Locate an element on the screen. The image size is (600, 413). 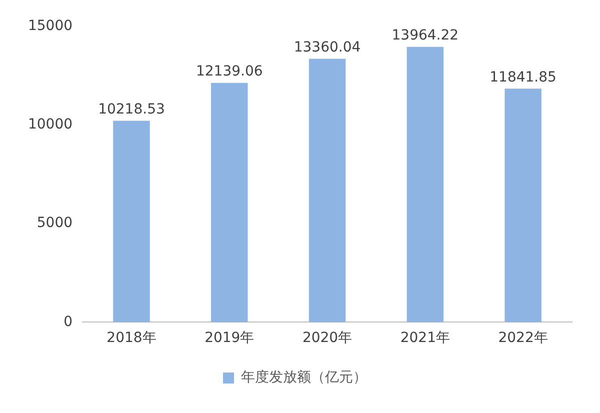
data-label: 13964.22 is located at coordinates (425, 35).